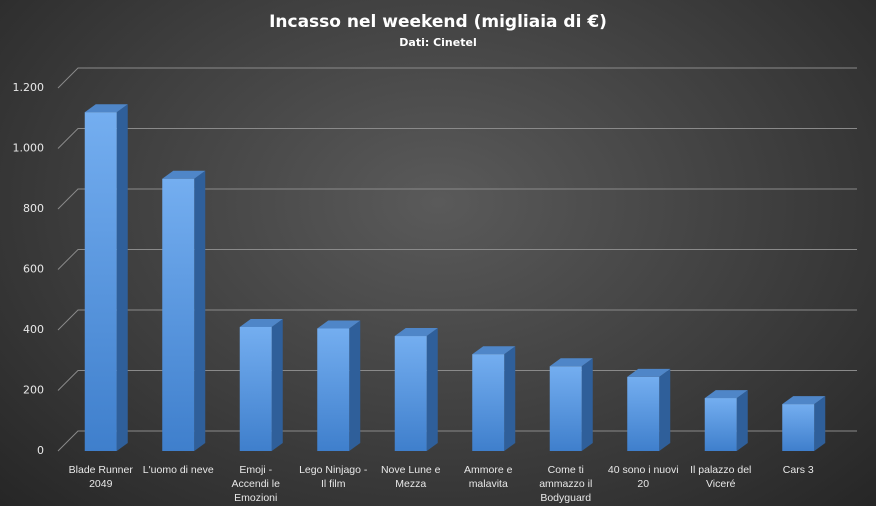 This screenshot has width=876, height=506. What do you see at coordinates (438, 22) in the screenshot?
I see `chart-title: Incasso nel weekend (migliaia di €)` at bounding box center [438, 22].